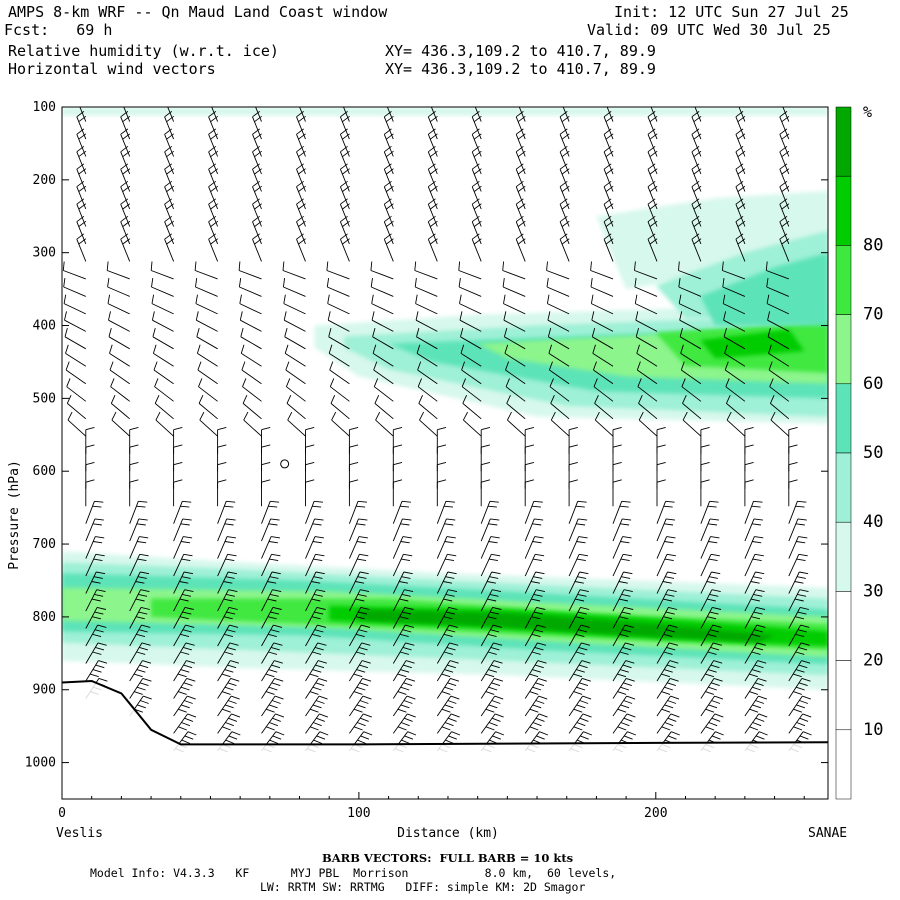  What do you see at coordinates (873, 245) in the screenshot?
I see `colorbar-label: 80` at bounding box center [873, 245].